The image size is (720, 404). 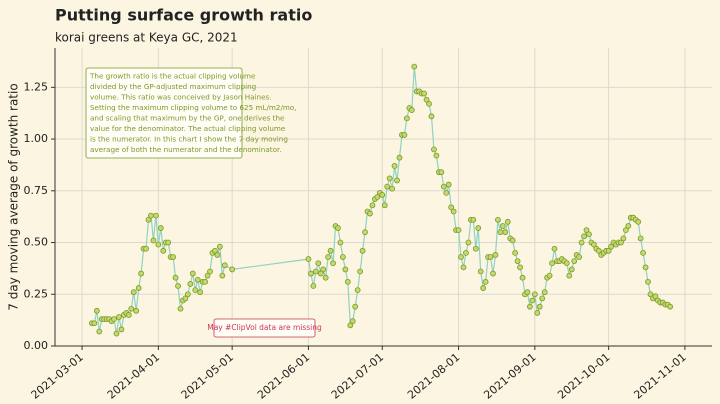 What do you see at coordinates (36, 138) in the screenshot?
I see `y-tick-label: 1.00` at bounding box center [36, 138].